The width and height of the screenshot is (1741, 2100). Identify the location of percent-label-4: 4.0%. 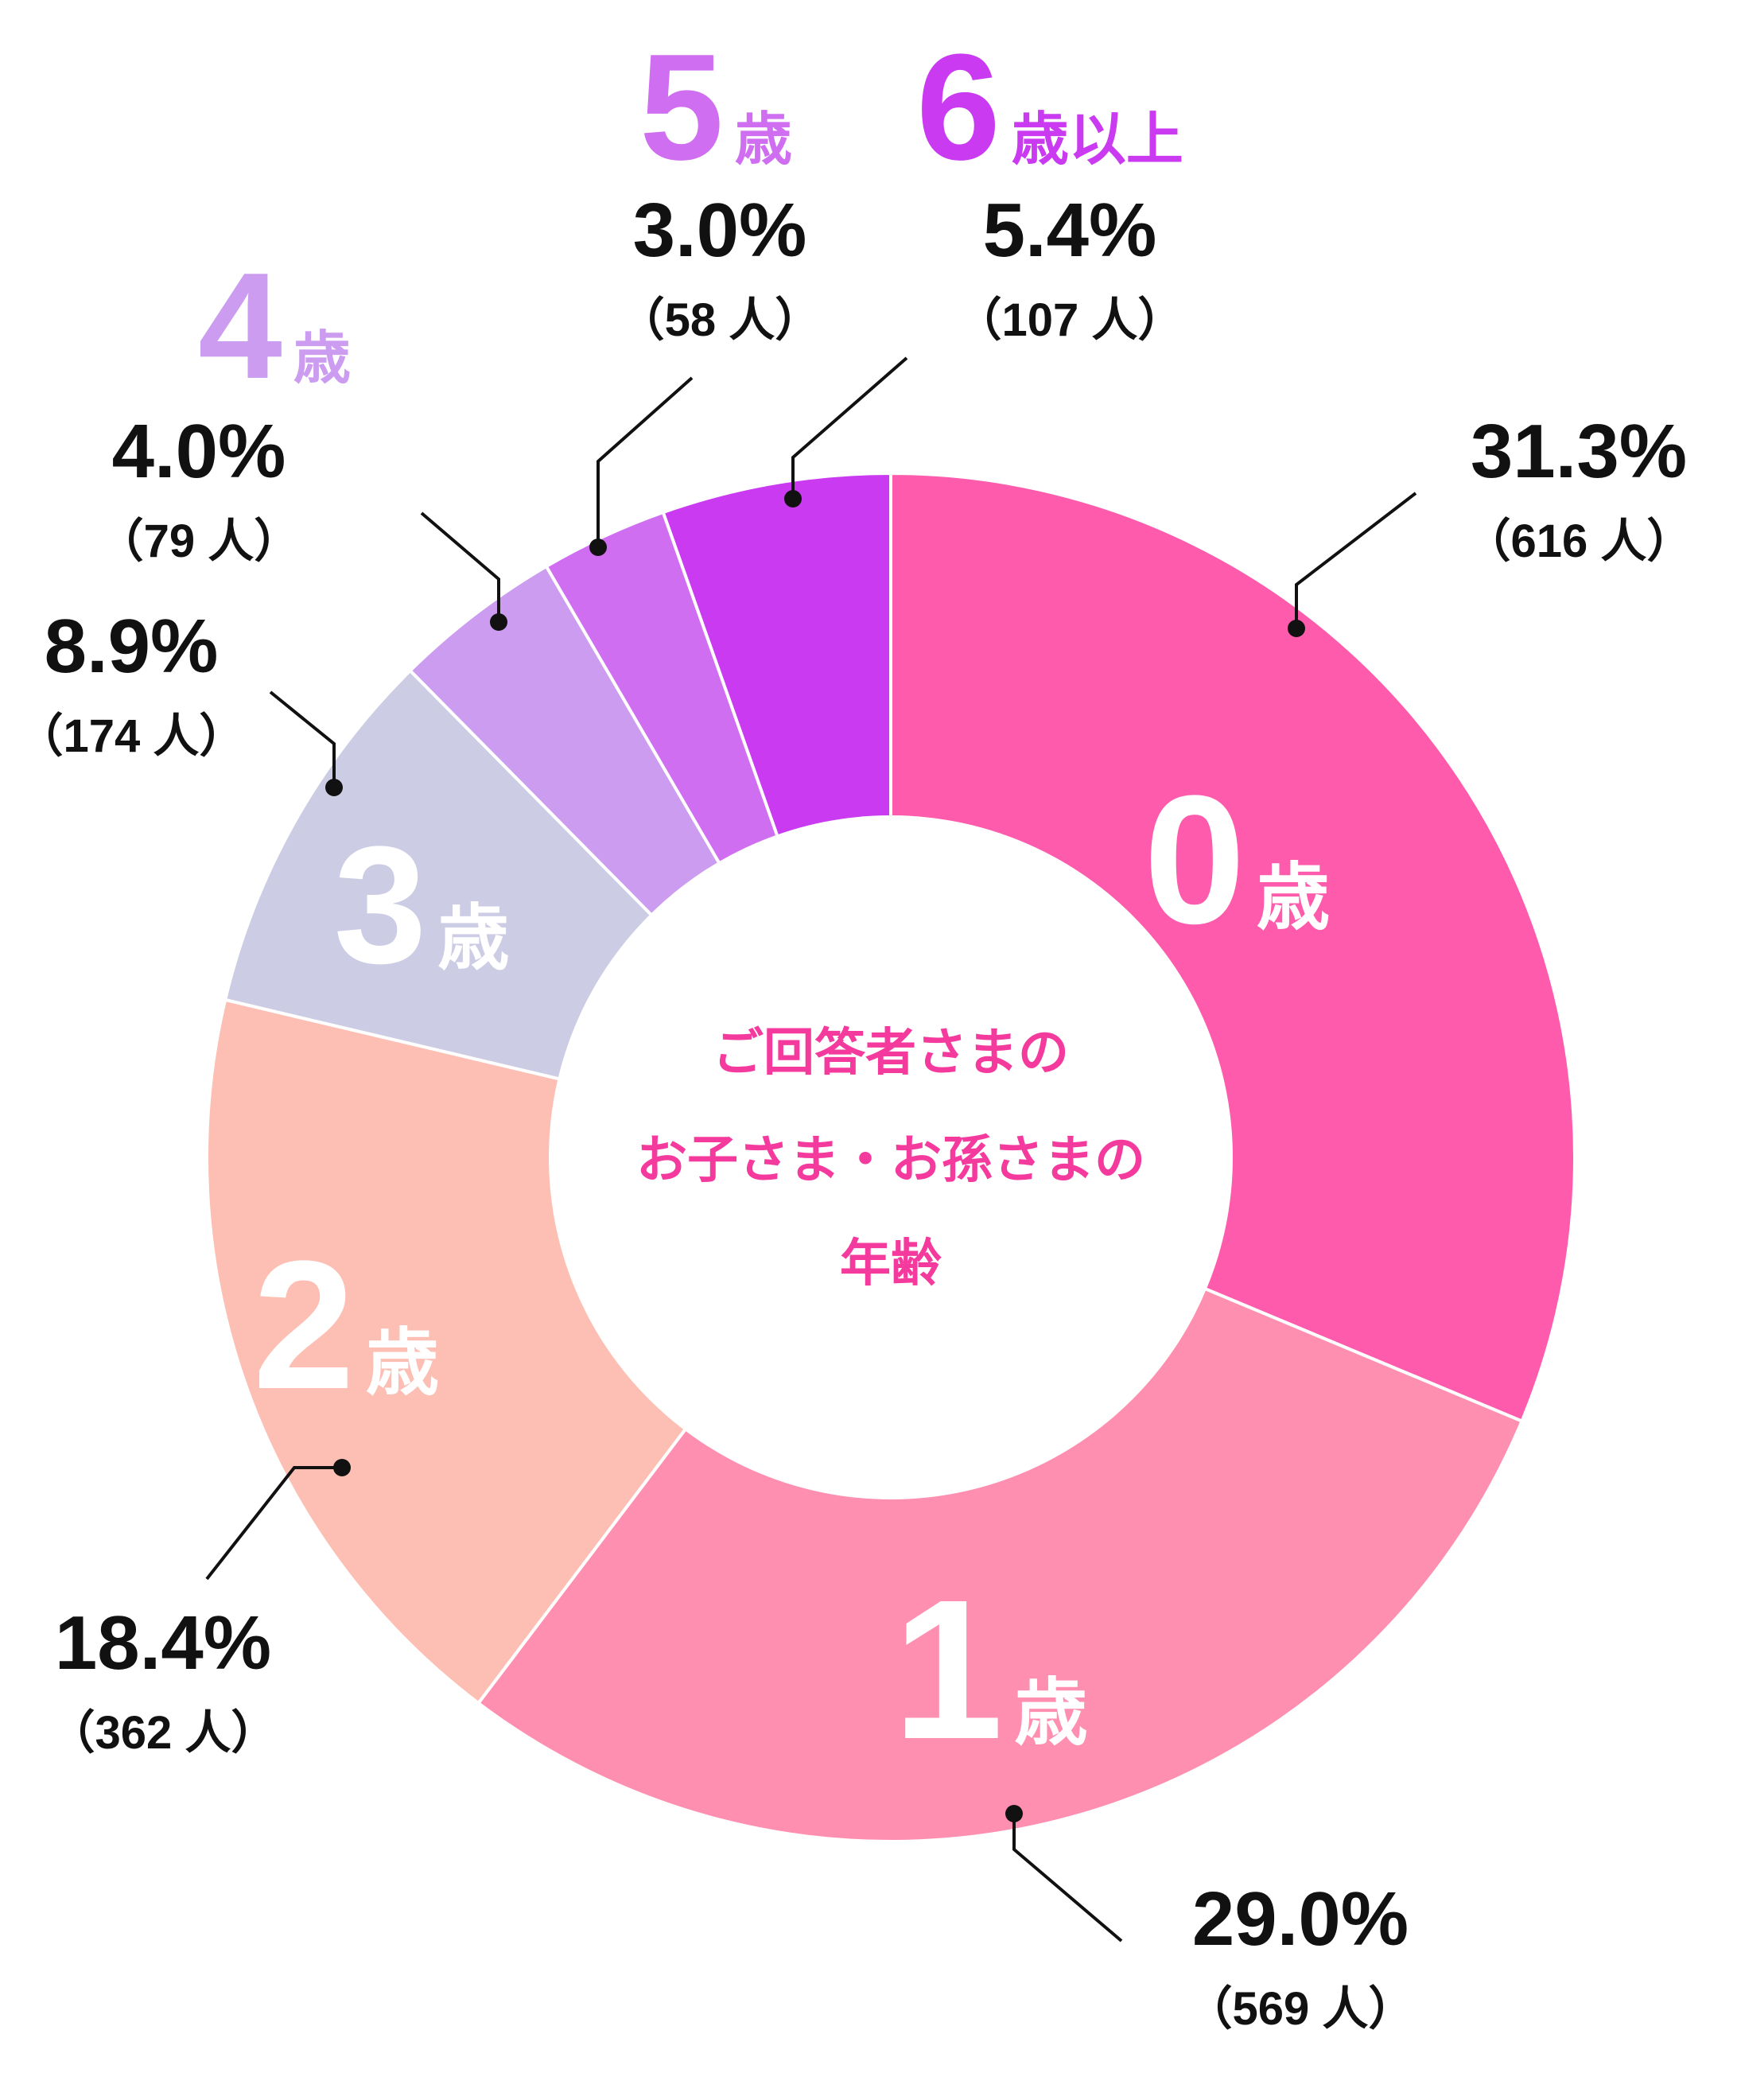
(199, 451).